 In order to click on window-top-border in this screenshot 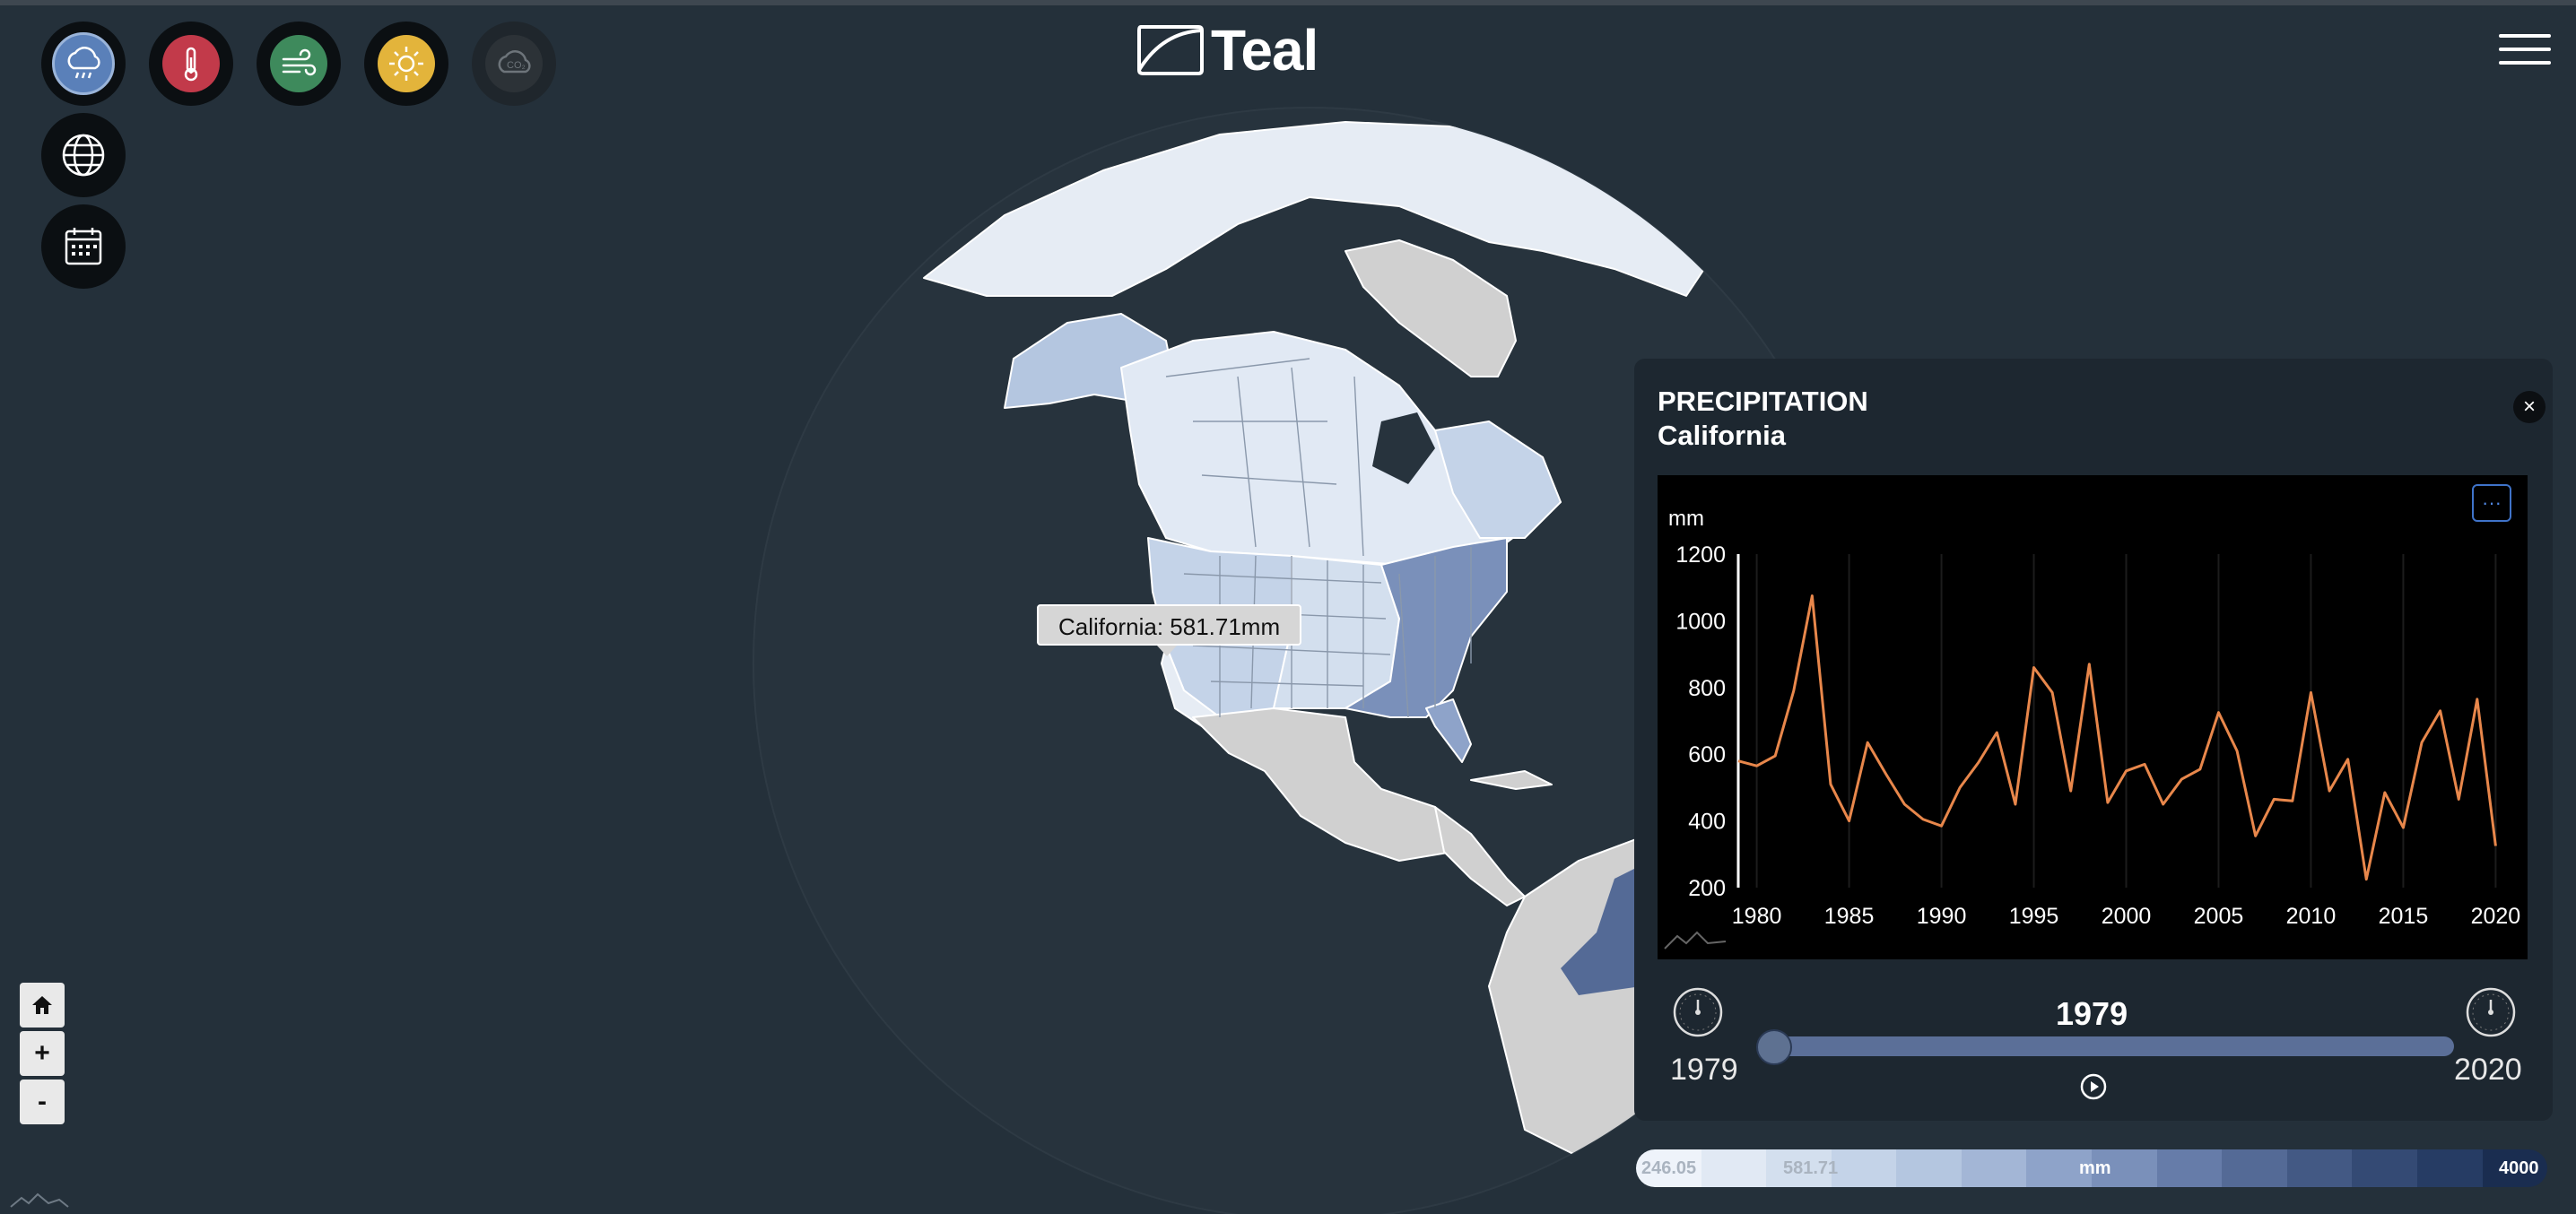, I will do `click(1288, 2)`.